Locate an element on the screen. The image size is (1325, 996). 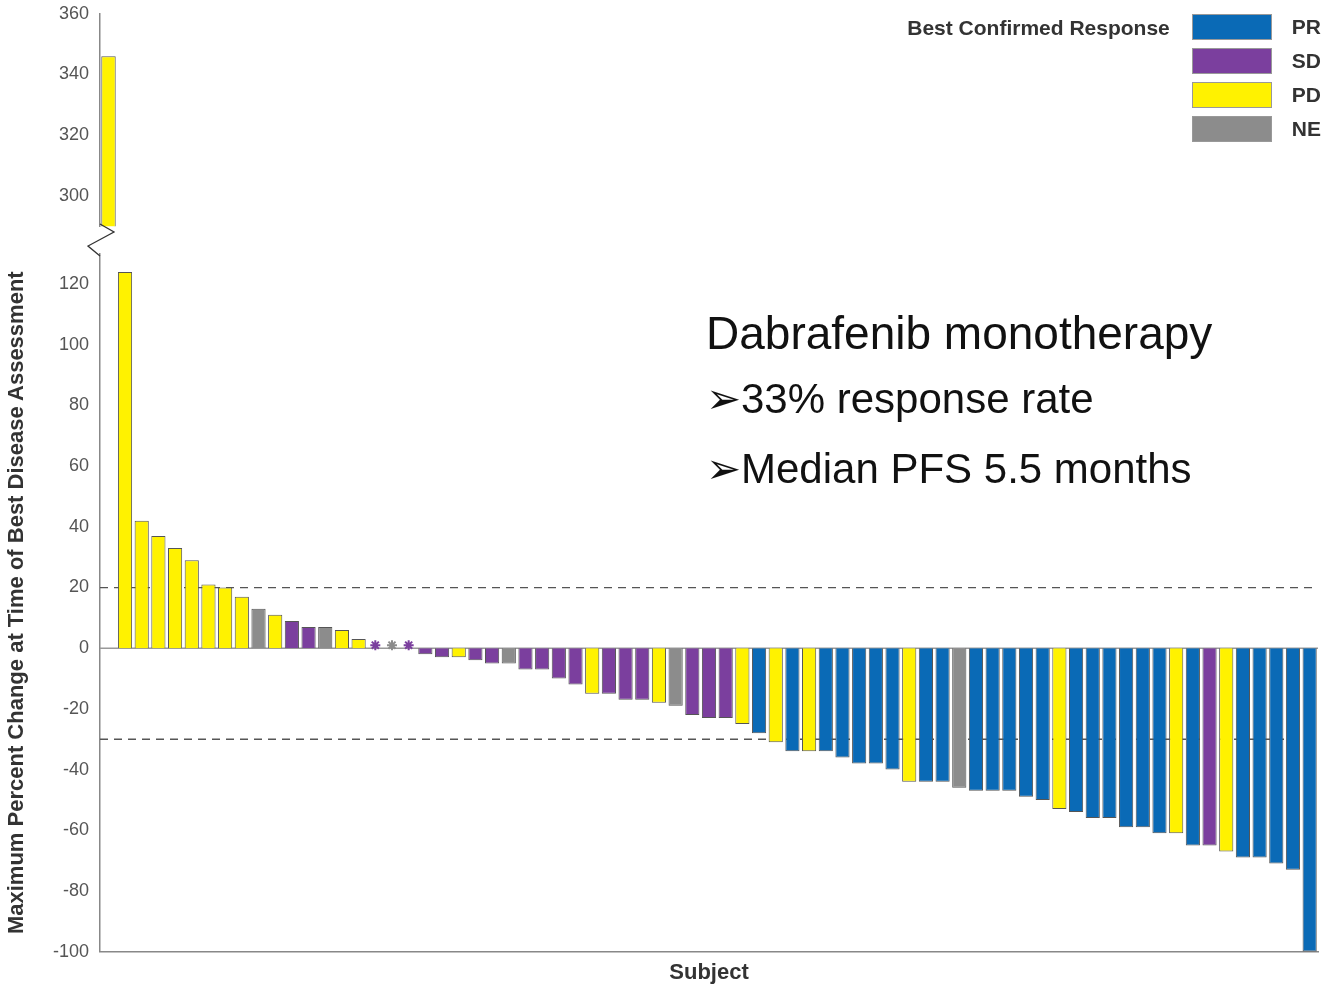
y-tick-label: 340 is located at coordinates (73, 73).